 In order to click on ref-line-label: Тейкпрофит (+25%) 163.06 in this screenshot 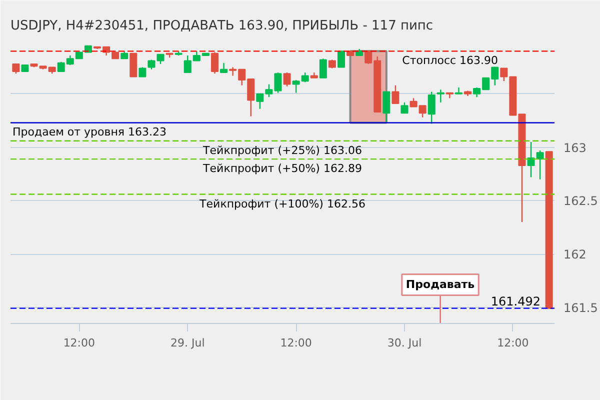, I will do `click(282, 150)`.